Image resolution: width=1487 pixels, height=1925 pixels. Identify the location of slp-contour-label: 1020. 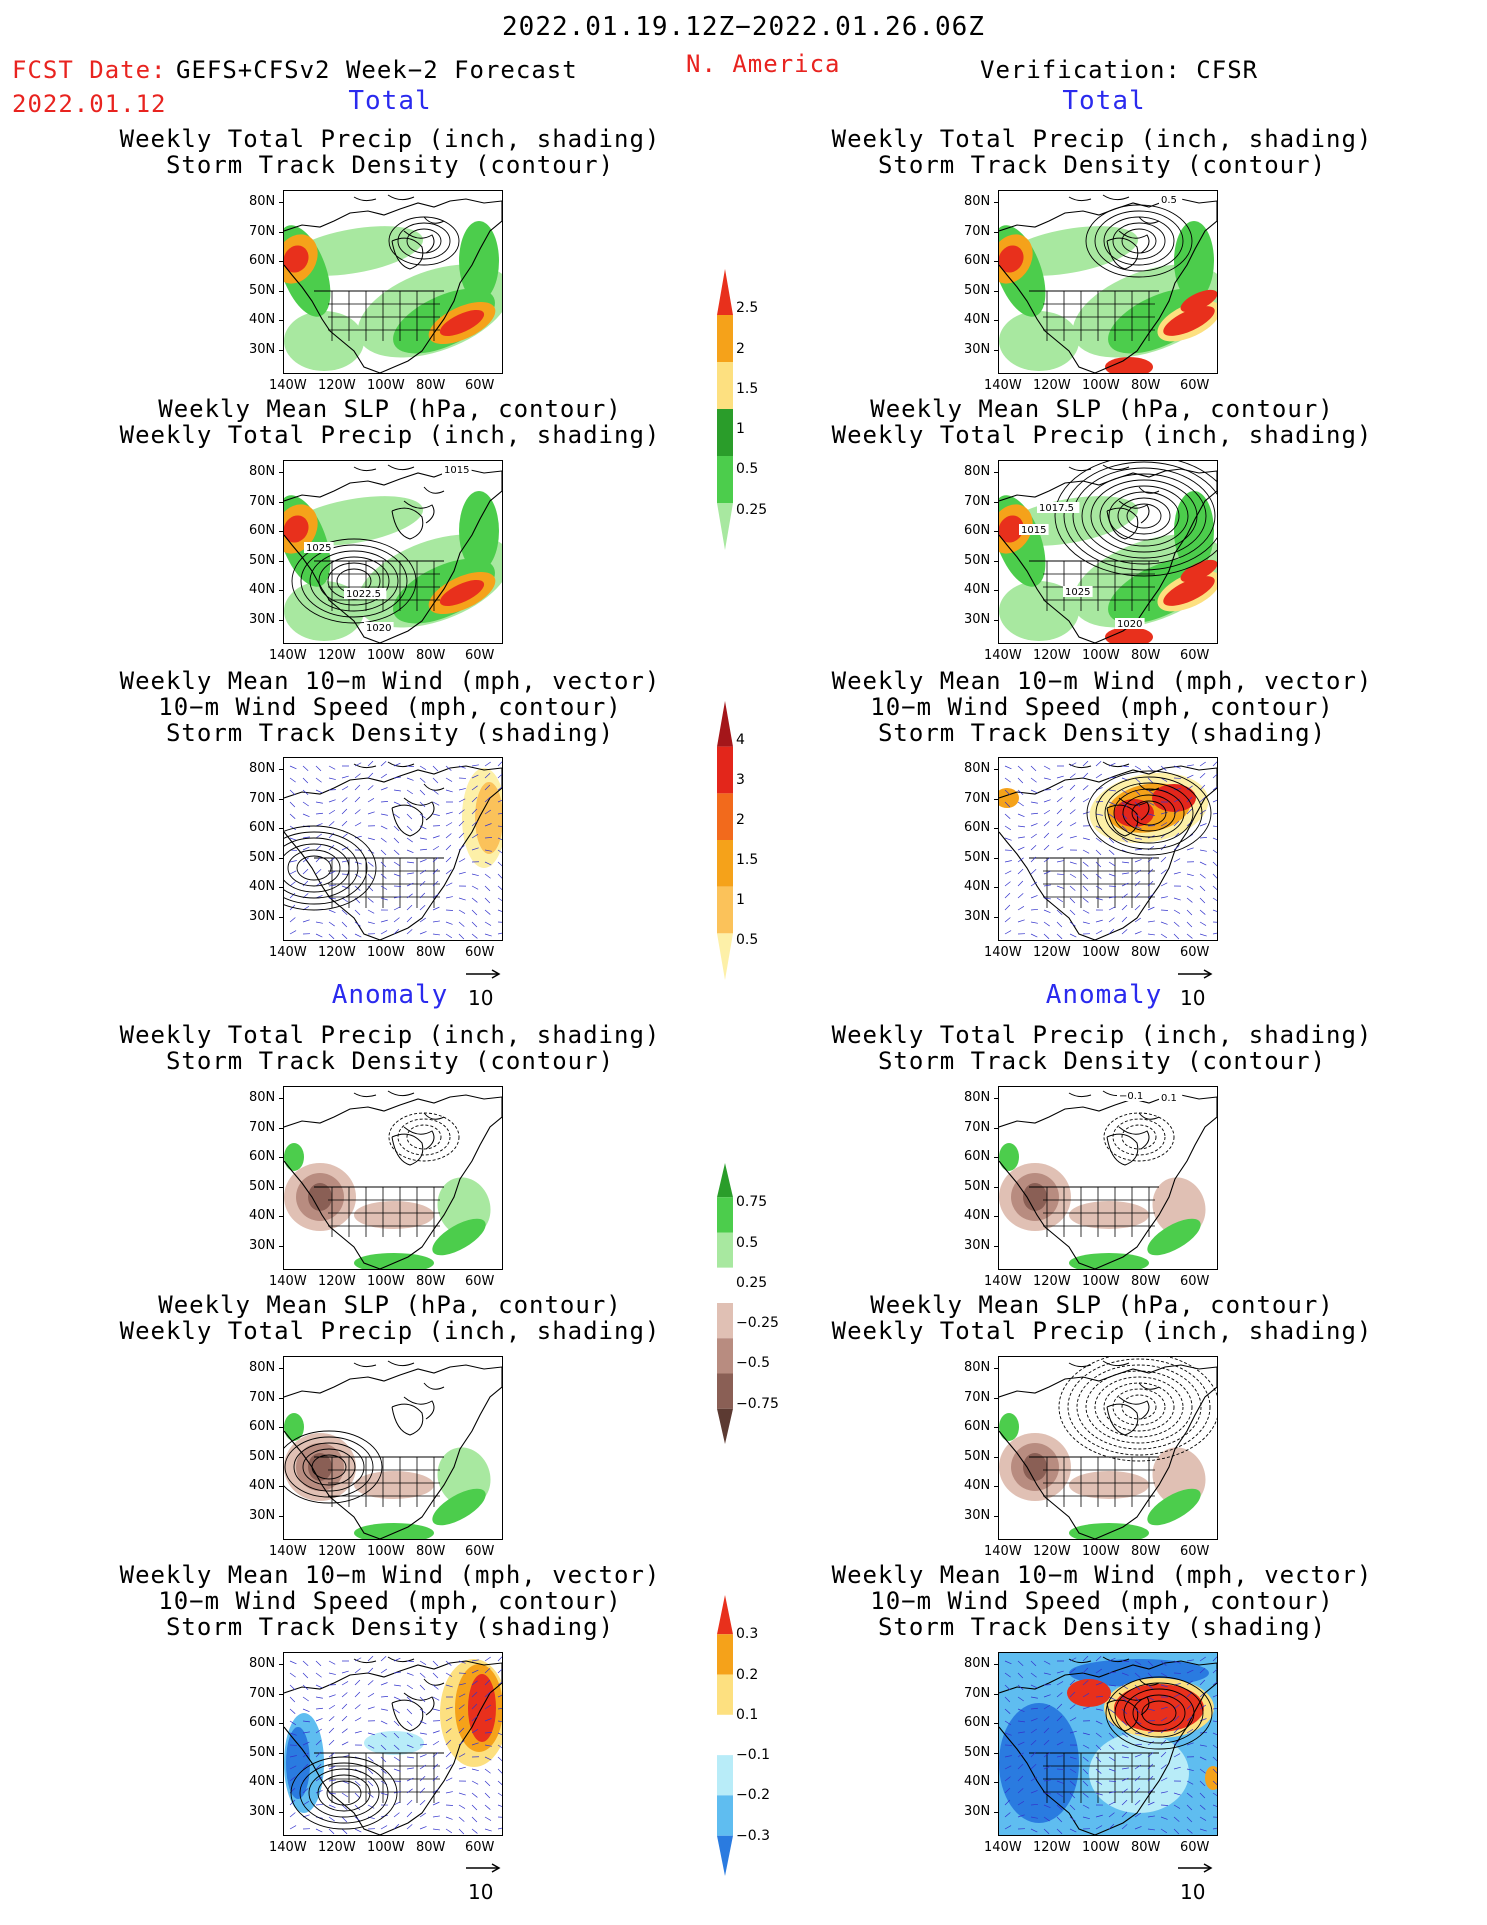
(1129, 624).